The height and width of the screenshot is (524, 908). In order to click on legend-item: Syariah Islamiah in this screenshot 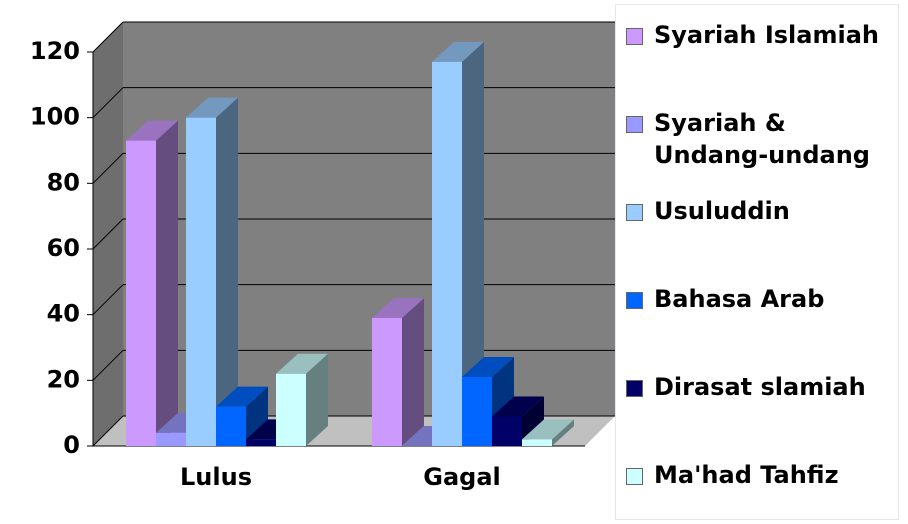, I will do `click(761, 35)`.